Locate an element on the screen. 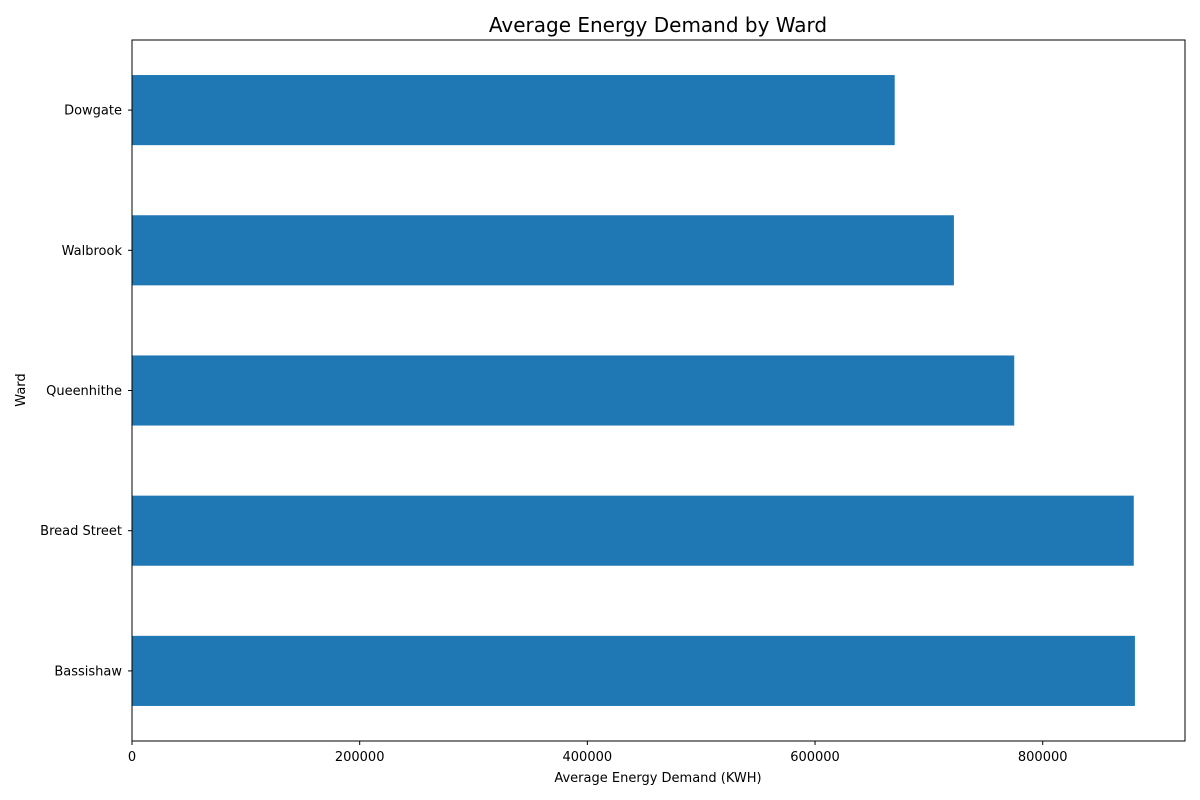 The height and width of the screenshot is (800, 1200). x-axis-label: Average Energy Demand (KWH) is located at coordinates (657, 778).